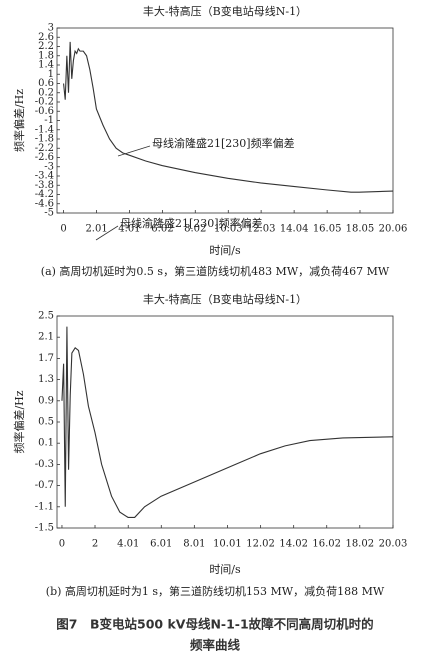 Image resolution: width=430 pixels, height=659 pixels. I want to click on y-tick-label: 2.1, so click(46, 337).